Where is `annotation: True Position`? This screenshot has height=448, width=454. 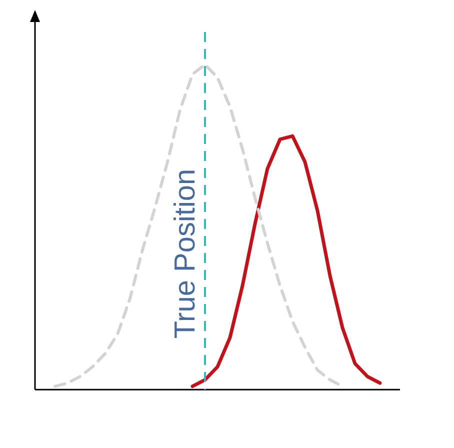 annotation: True Position is located at coordinates (186, 253).